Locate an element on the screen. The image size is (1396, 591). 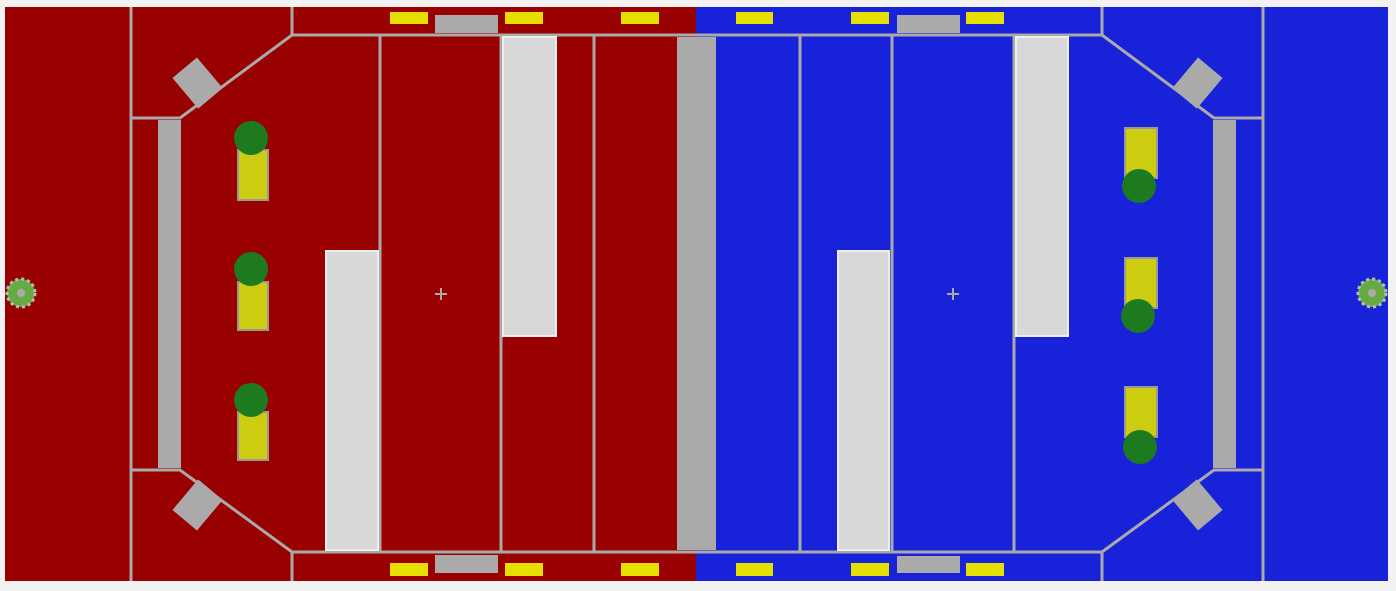
gear-icons is located at coordinates (696, 293).